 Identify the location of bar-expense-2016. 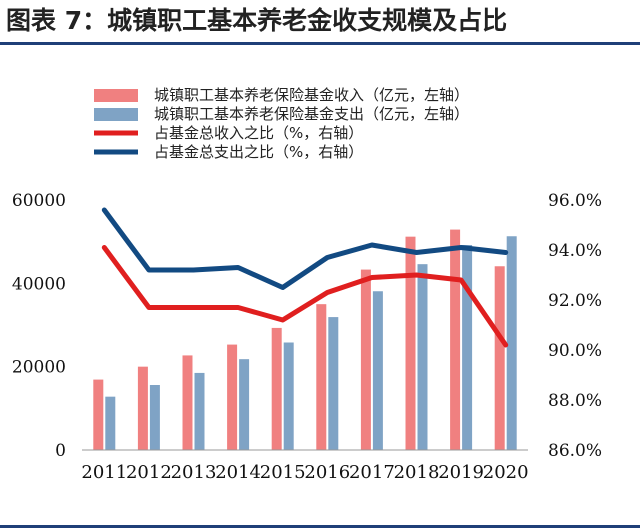
(333, 383).